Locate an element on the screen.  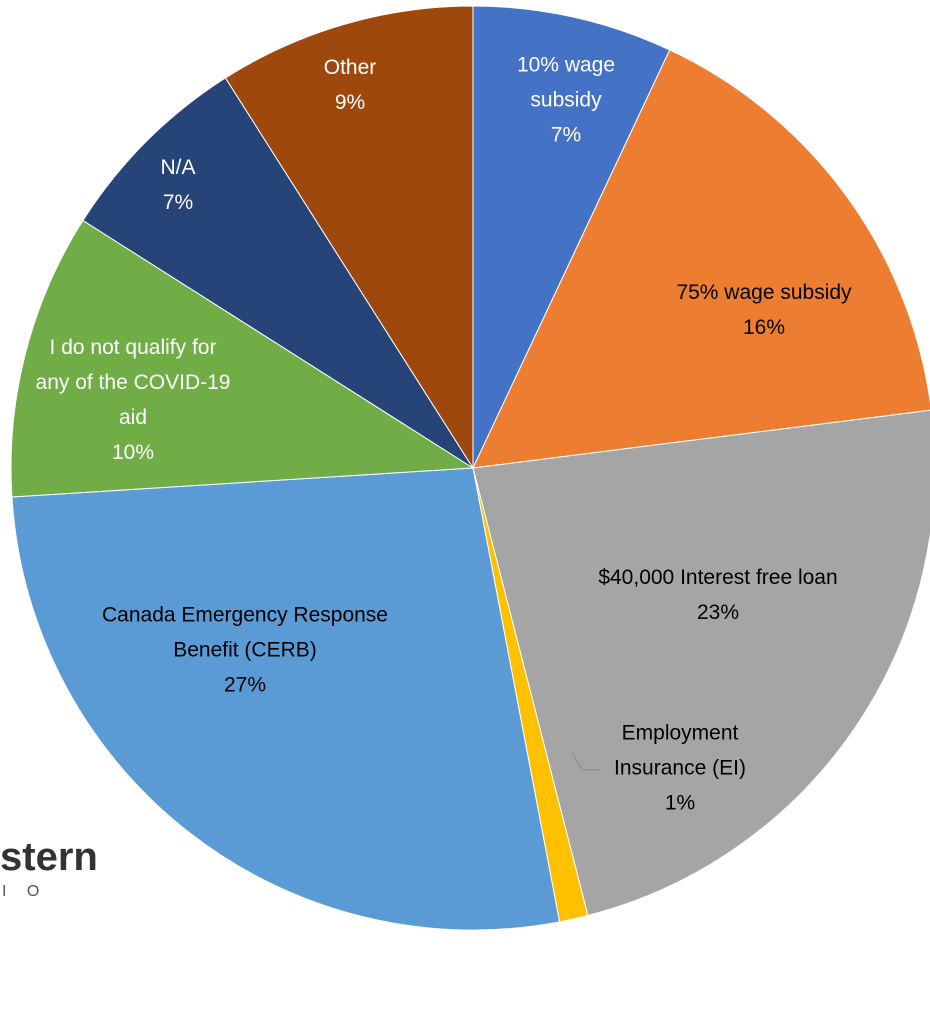
value-label: 16% is located at coordinates (764, 327).